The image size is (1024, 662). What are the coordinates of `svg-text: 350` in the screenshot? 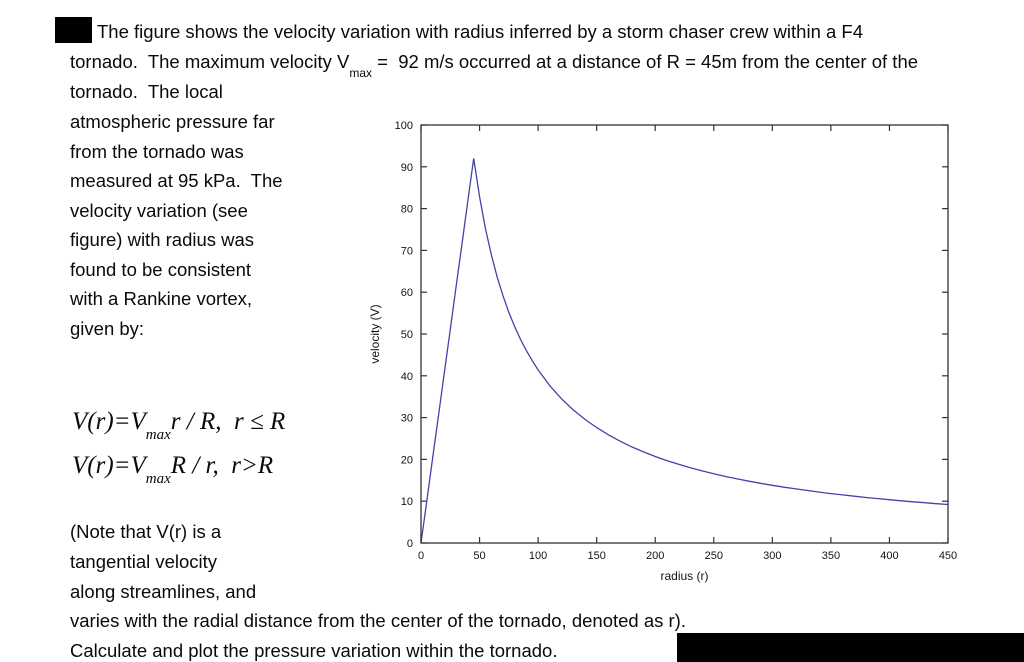 It's located at (831, 556).